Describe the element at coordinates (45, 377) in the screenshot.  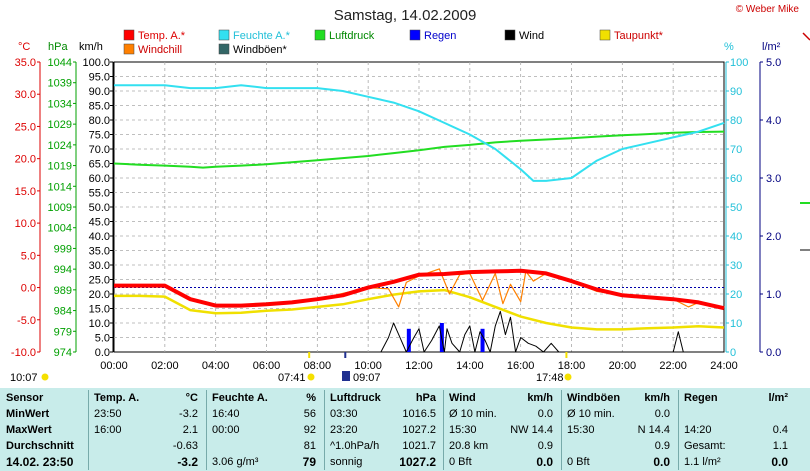
I see `sun-icon` at that location.